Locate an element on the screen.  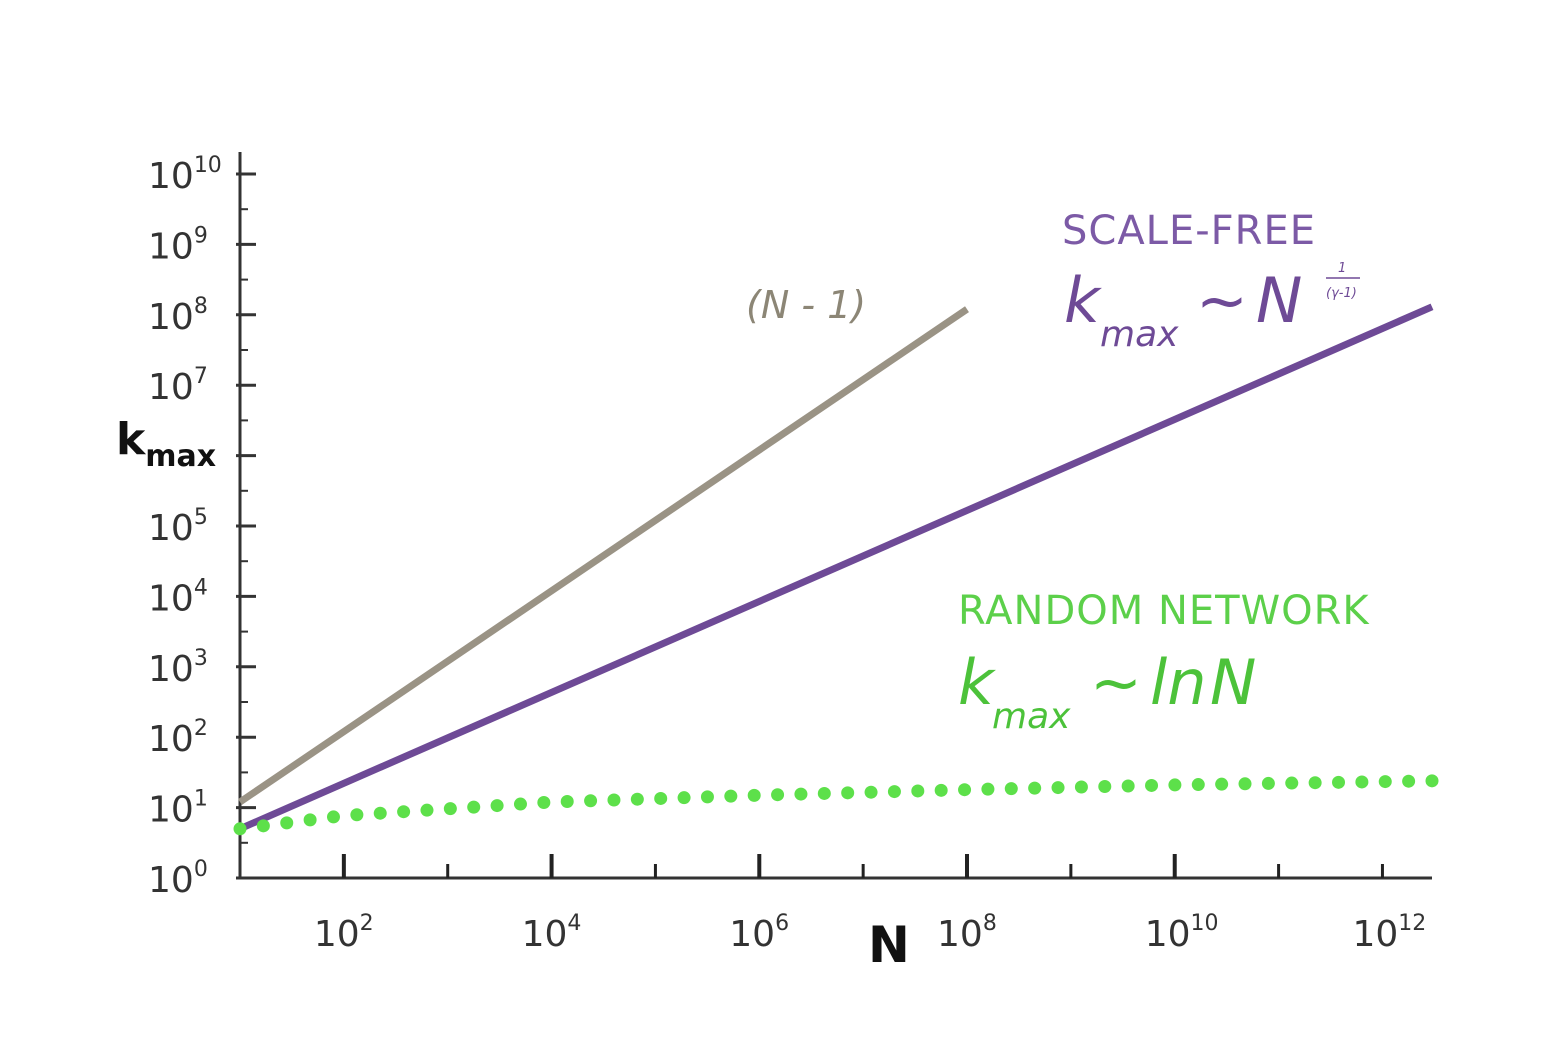
x-tick-exp: 10 is located at coordinates (1205, 923).